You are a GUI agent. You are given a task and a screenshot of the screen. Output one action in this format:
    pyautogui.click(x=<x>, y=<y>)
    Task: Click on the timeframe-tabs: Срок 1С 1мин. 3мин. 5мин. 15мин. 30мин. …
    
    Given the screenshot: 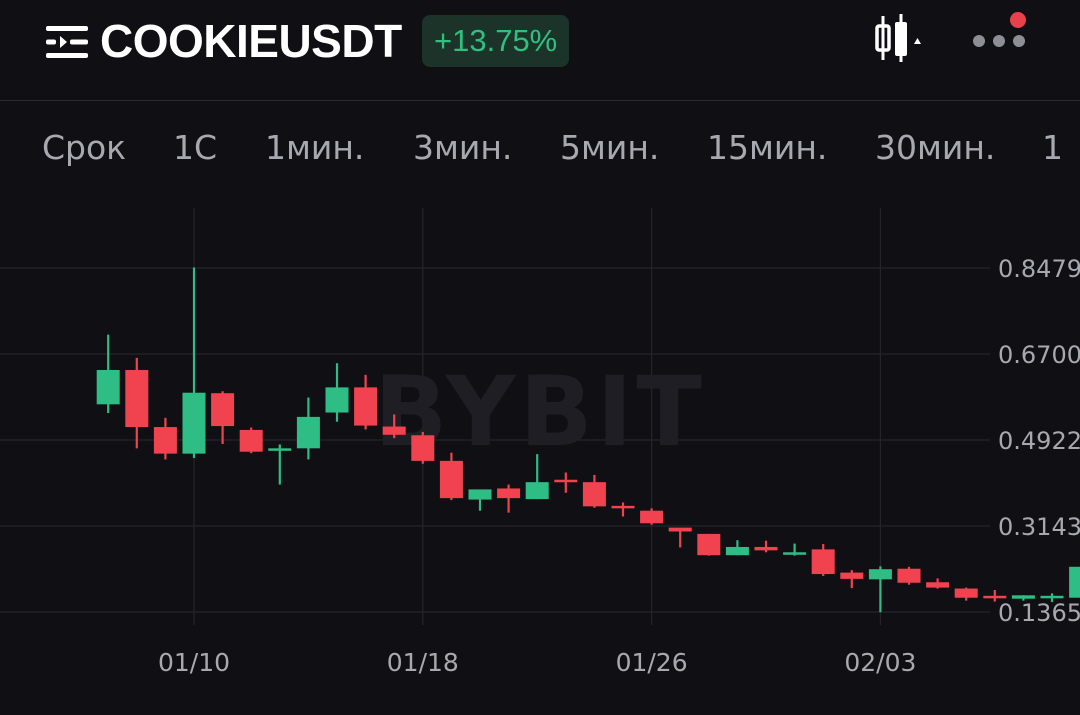 What is the action you would take?
    pyautogui.click(x=540, y=150)
    